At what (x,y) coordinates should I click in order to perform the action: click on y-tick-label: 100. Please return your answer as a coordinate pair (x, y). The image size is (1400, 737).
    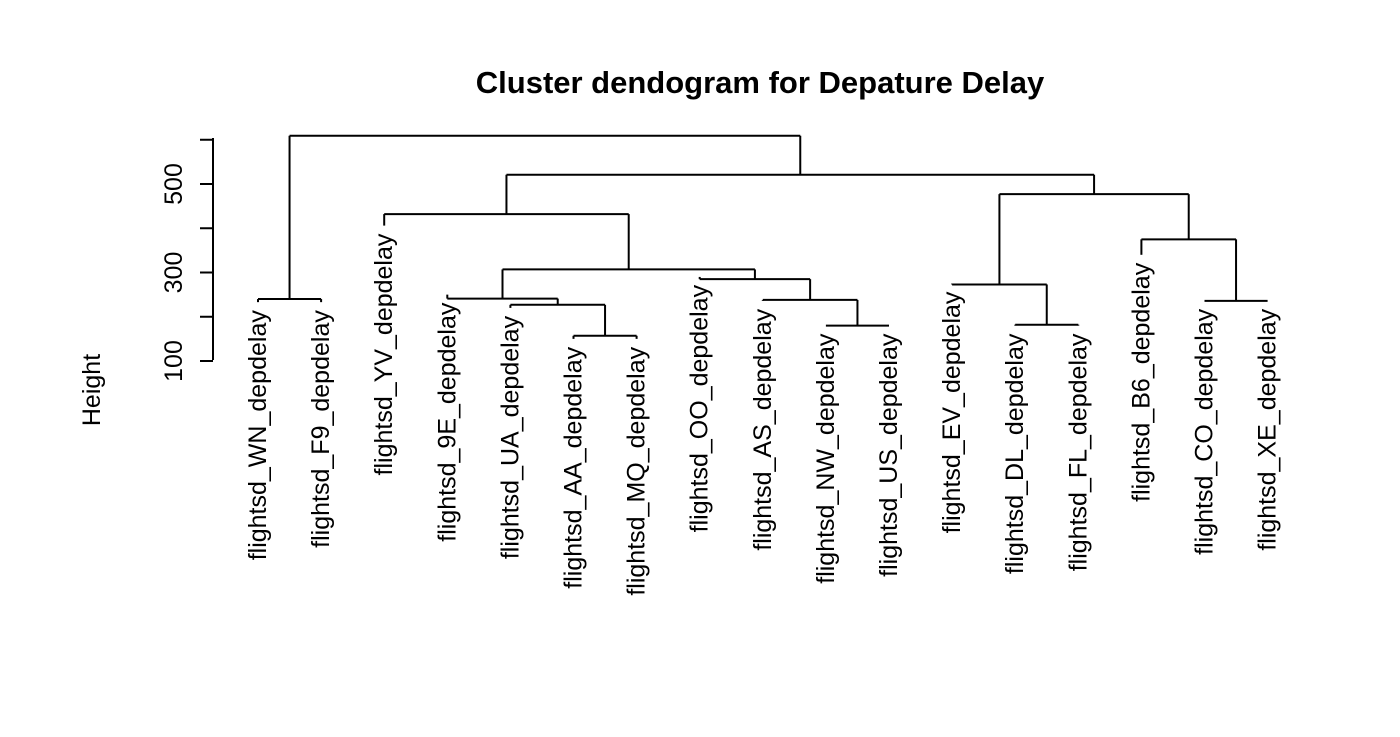
    Looking at the image, I should click on (174, 361).